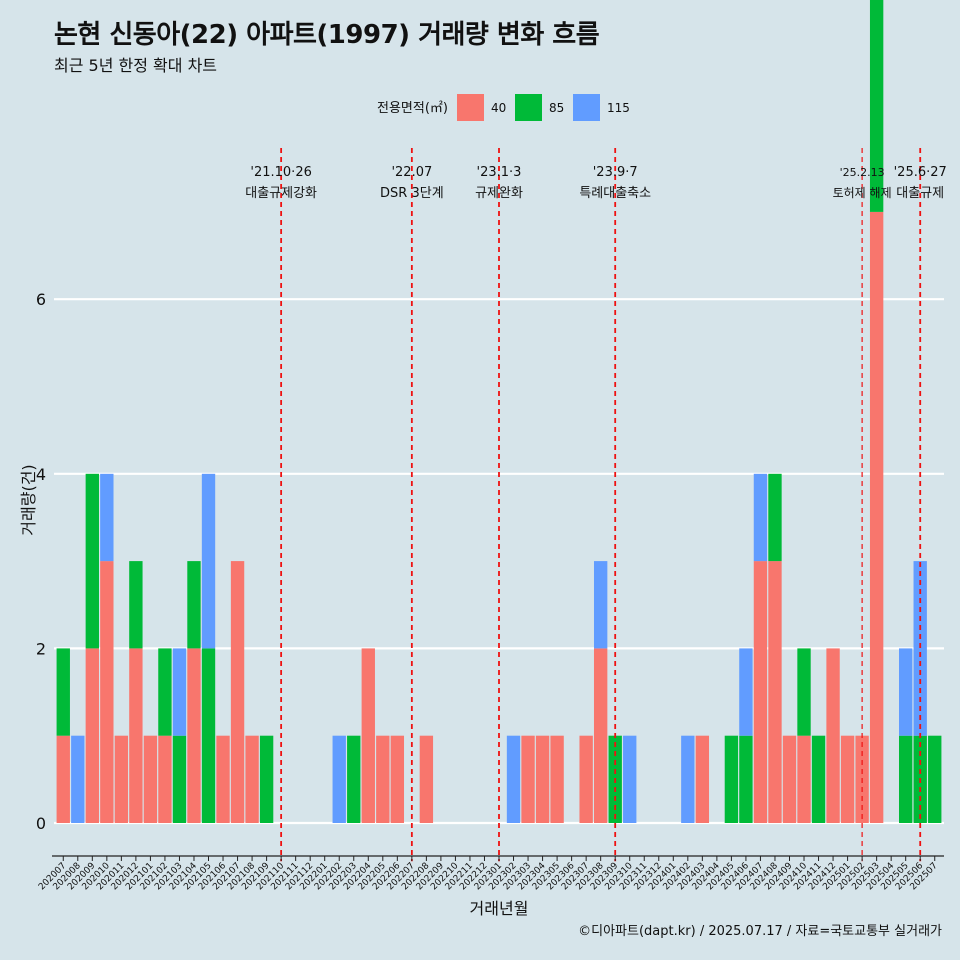 This screenshot has height=960, width=960. I want to click on event-date-label: '23.1·3, so click(499, 172).